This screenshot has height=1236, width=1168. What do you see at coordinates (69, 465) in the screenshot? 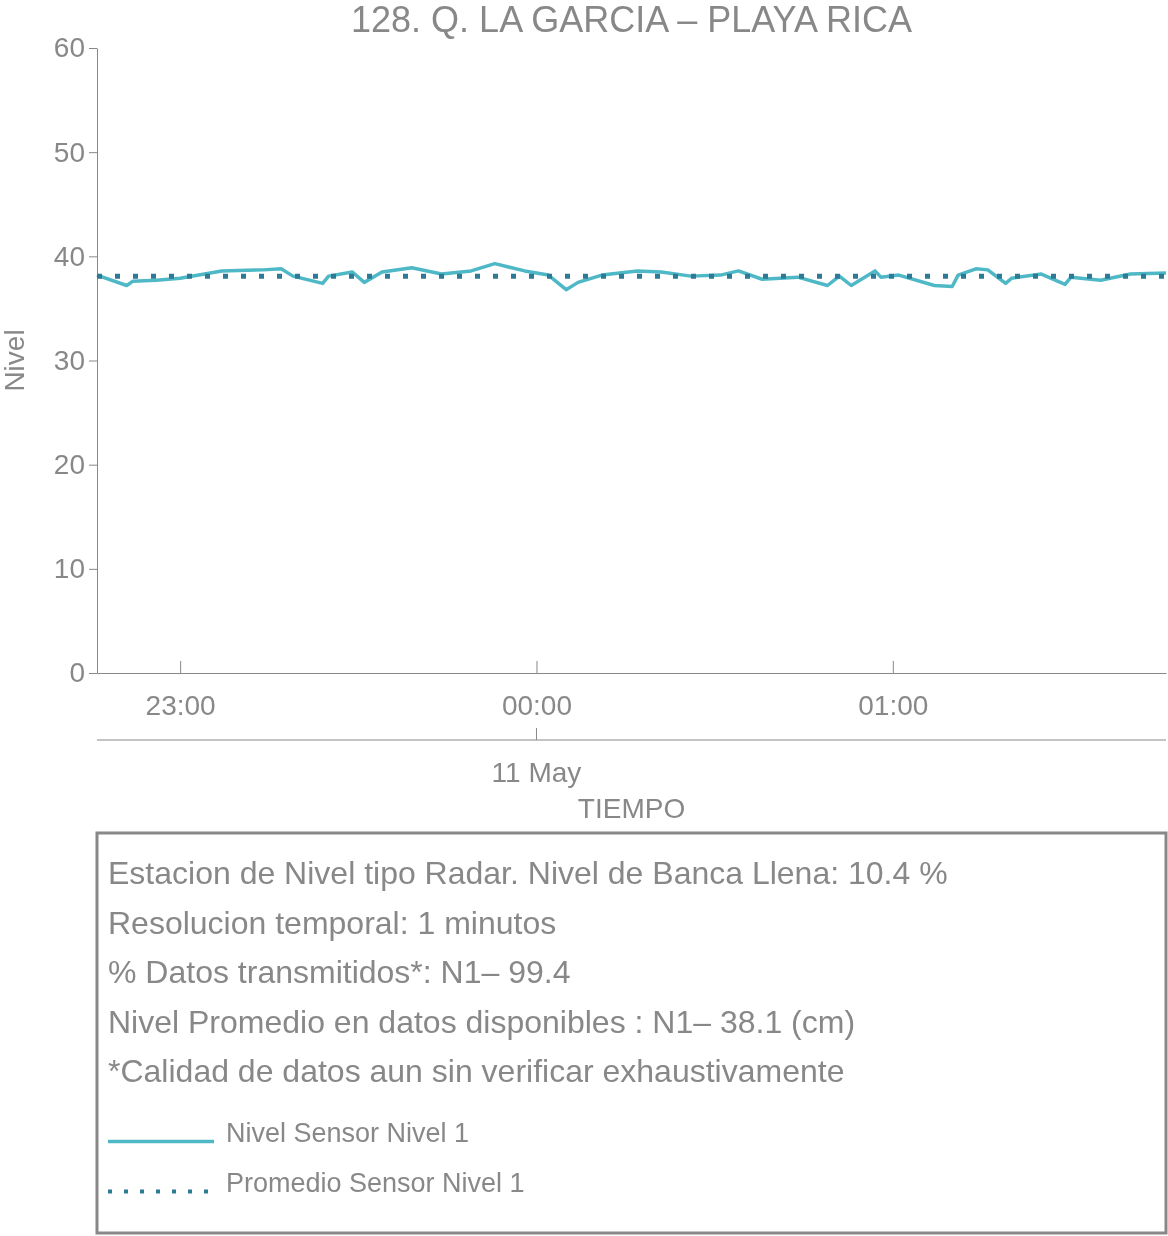
I see `y-tick-label: 20` at bounding box center [69, 465].